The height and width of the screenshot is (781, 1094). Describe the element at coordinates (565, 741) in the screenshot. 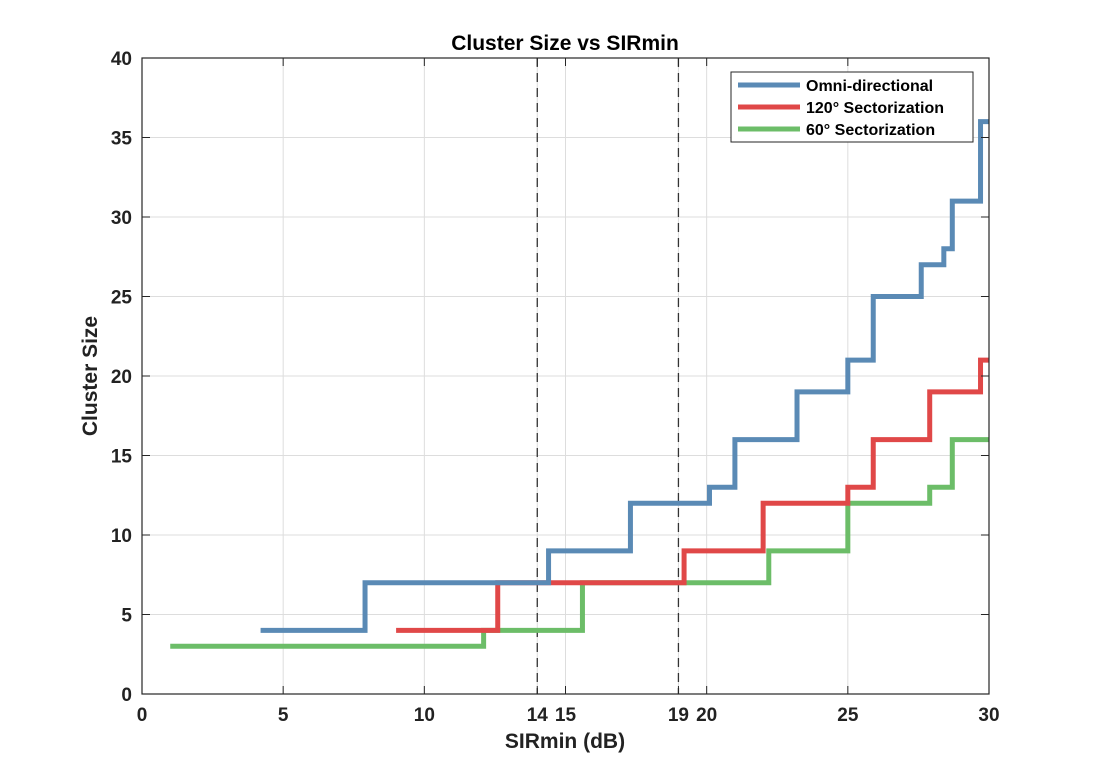

I see `x-axis-title: SIRmin (dB)` at that location.